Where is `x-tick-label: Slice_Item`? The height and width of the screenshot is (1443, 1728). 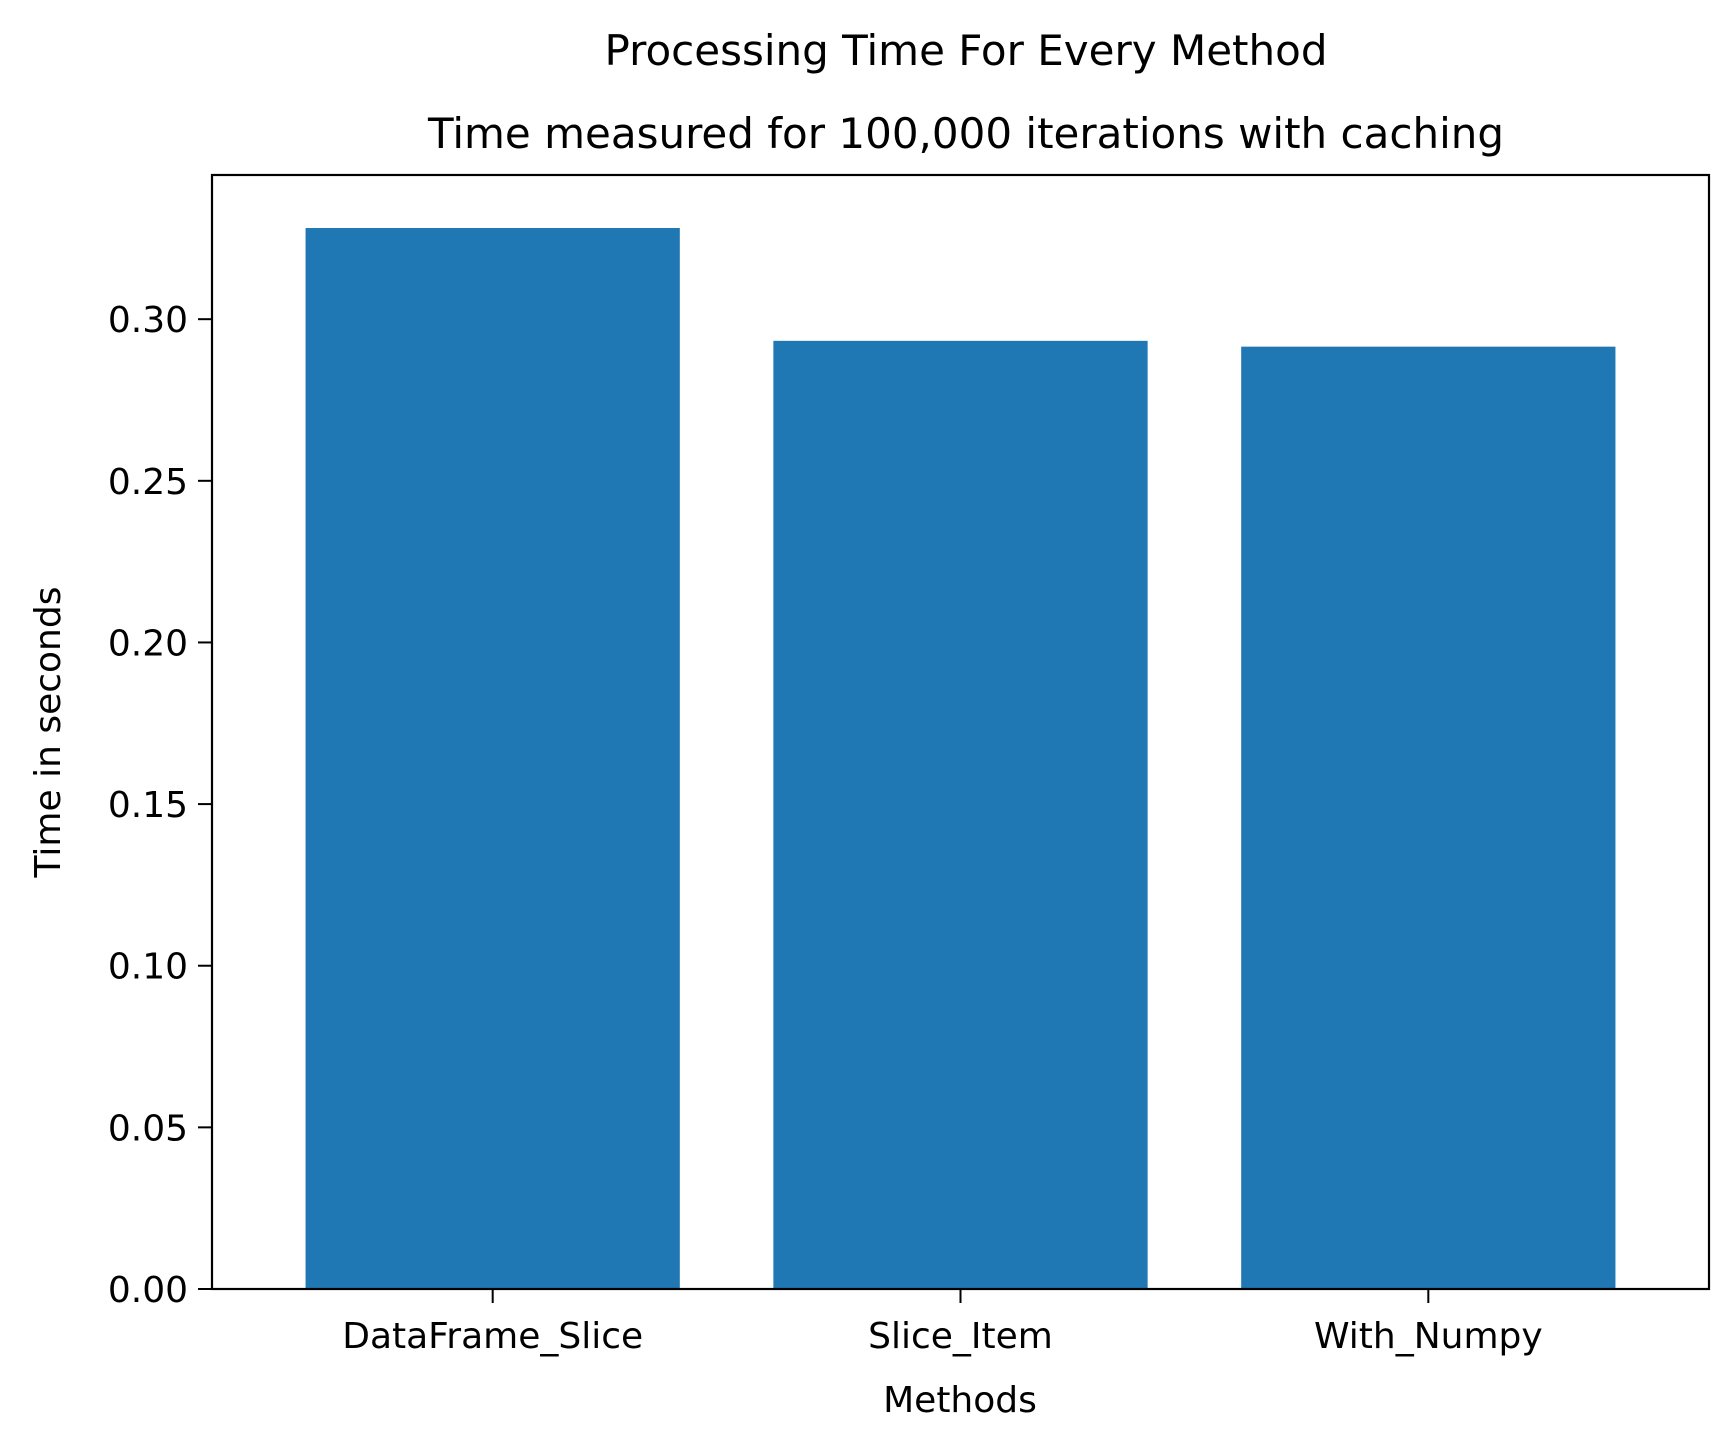 x-tick-label: Slice_Item is located at coordinates (960, 1336).